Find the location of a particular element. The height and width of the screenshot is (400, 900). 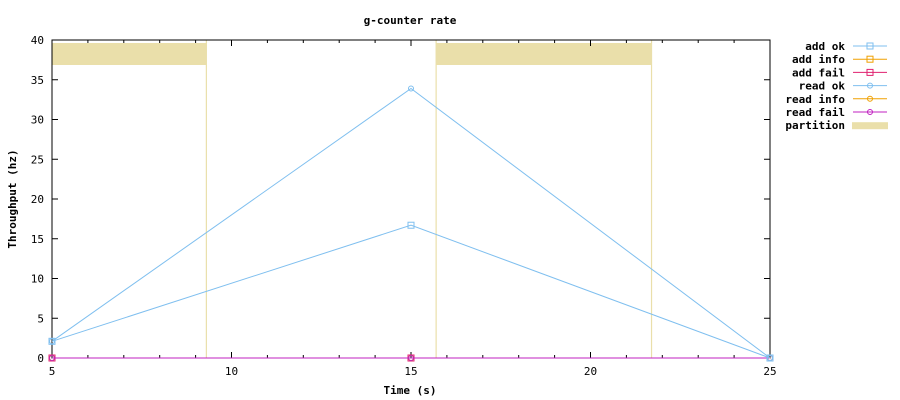

x-tick-label: 15 is located at coordinates (410, 371).